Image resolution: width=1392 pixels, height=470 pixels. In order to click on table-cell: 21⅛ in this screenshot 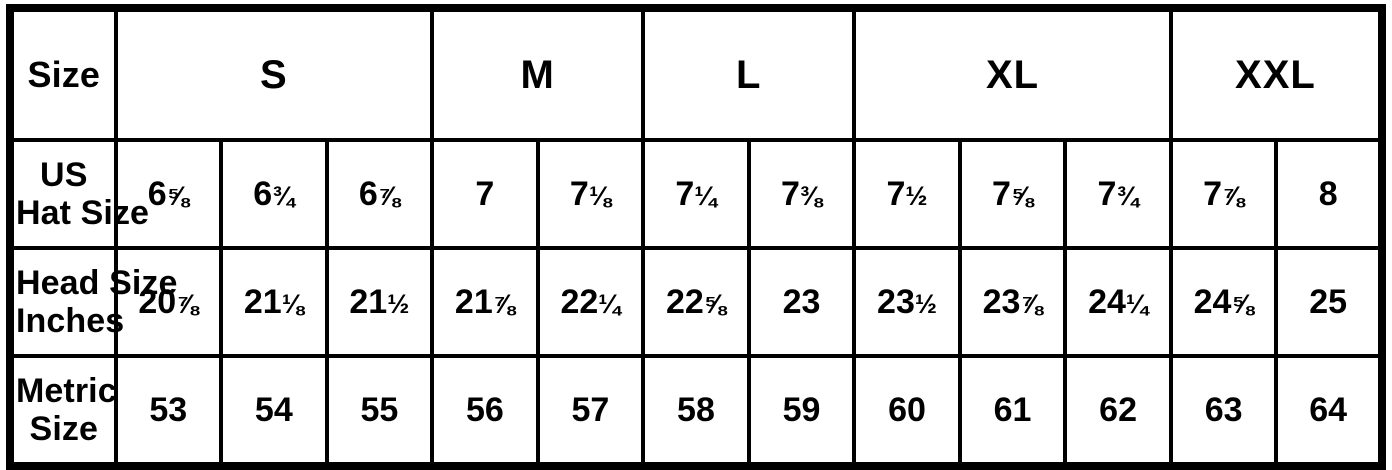, I will do `click(274, 302)`.